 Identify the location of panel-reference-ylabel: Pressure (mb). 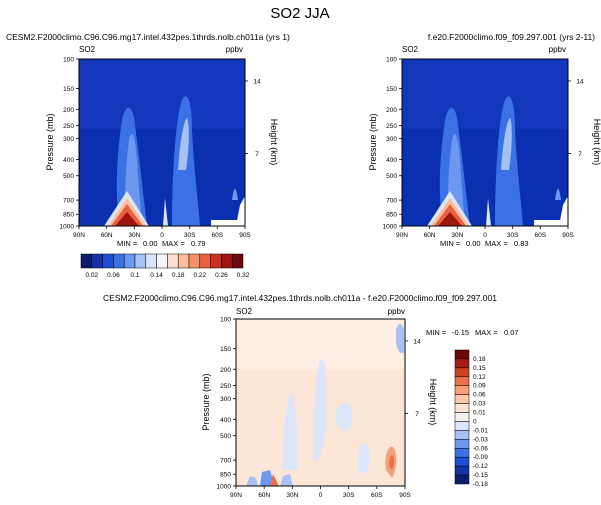
(373, 141).